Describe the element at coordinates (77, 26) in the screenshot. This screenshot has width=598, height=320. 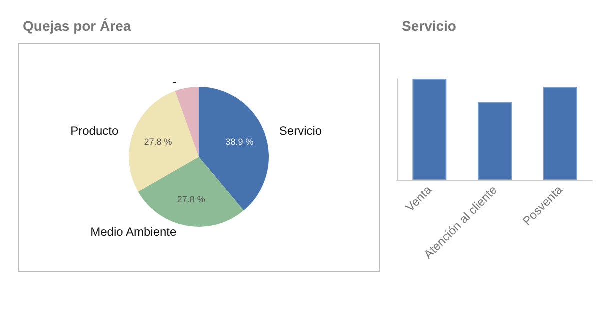
I see `chart-title: Quejas por Área` at that location.